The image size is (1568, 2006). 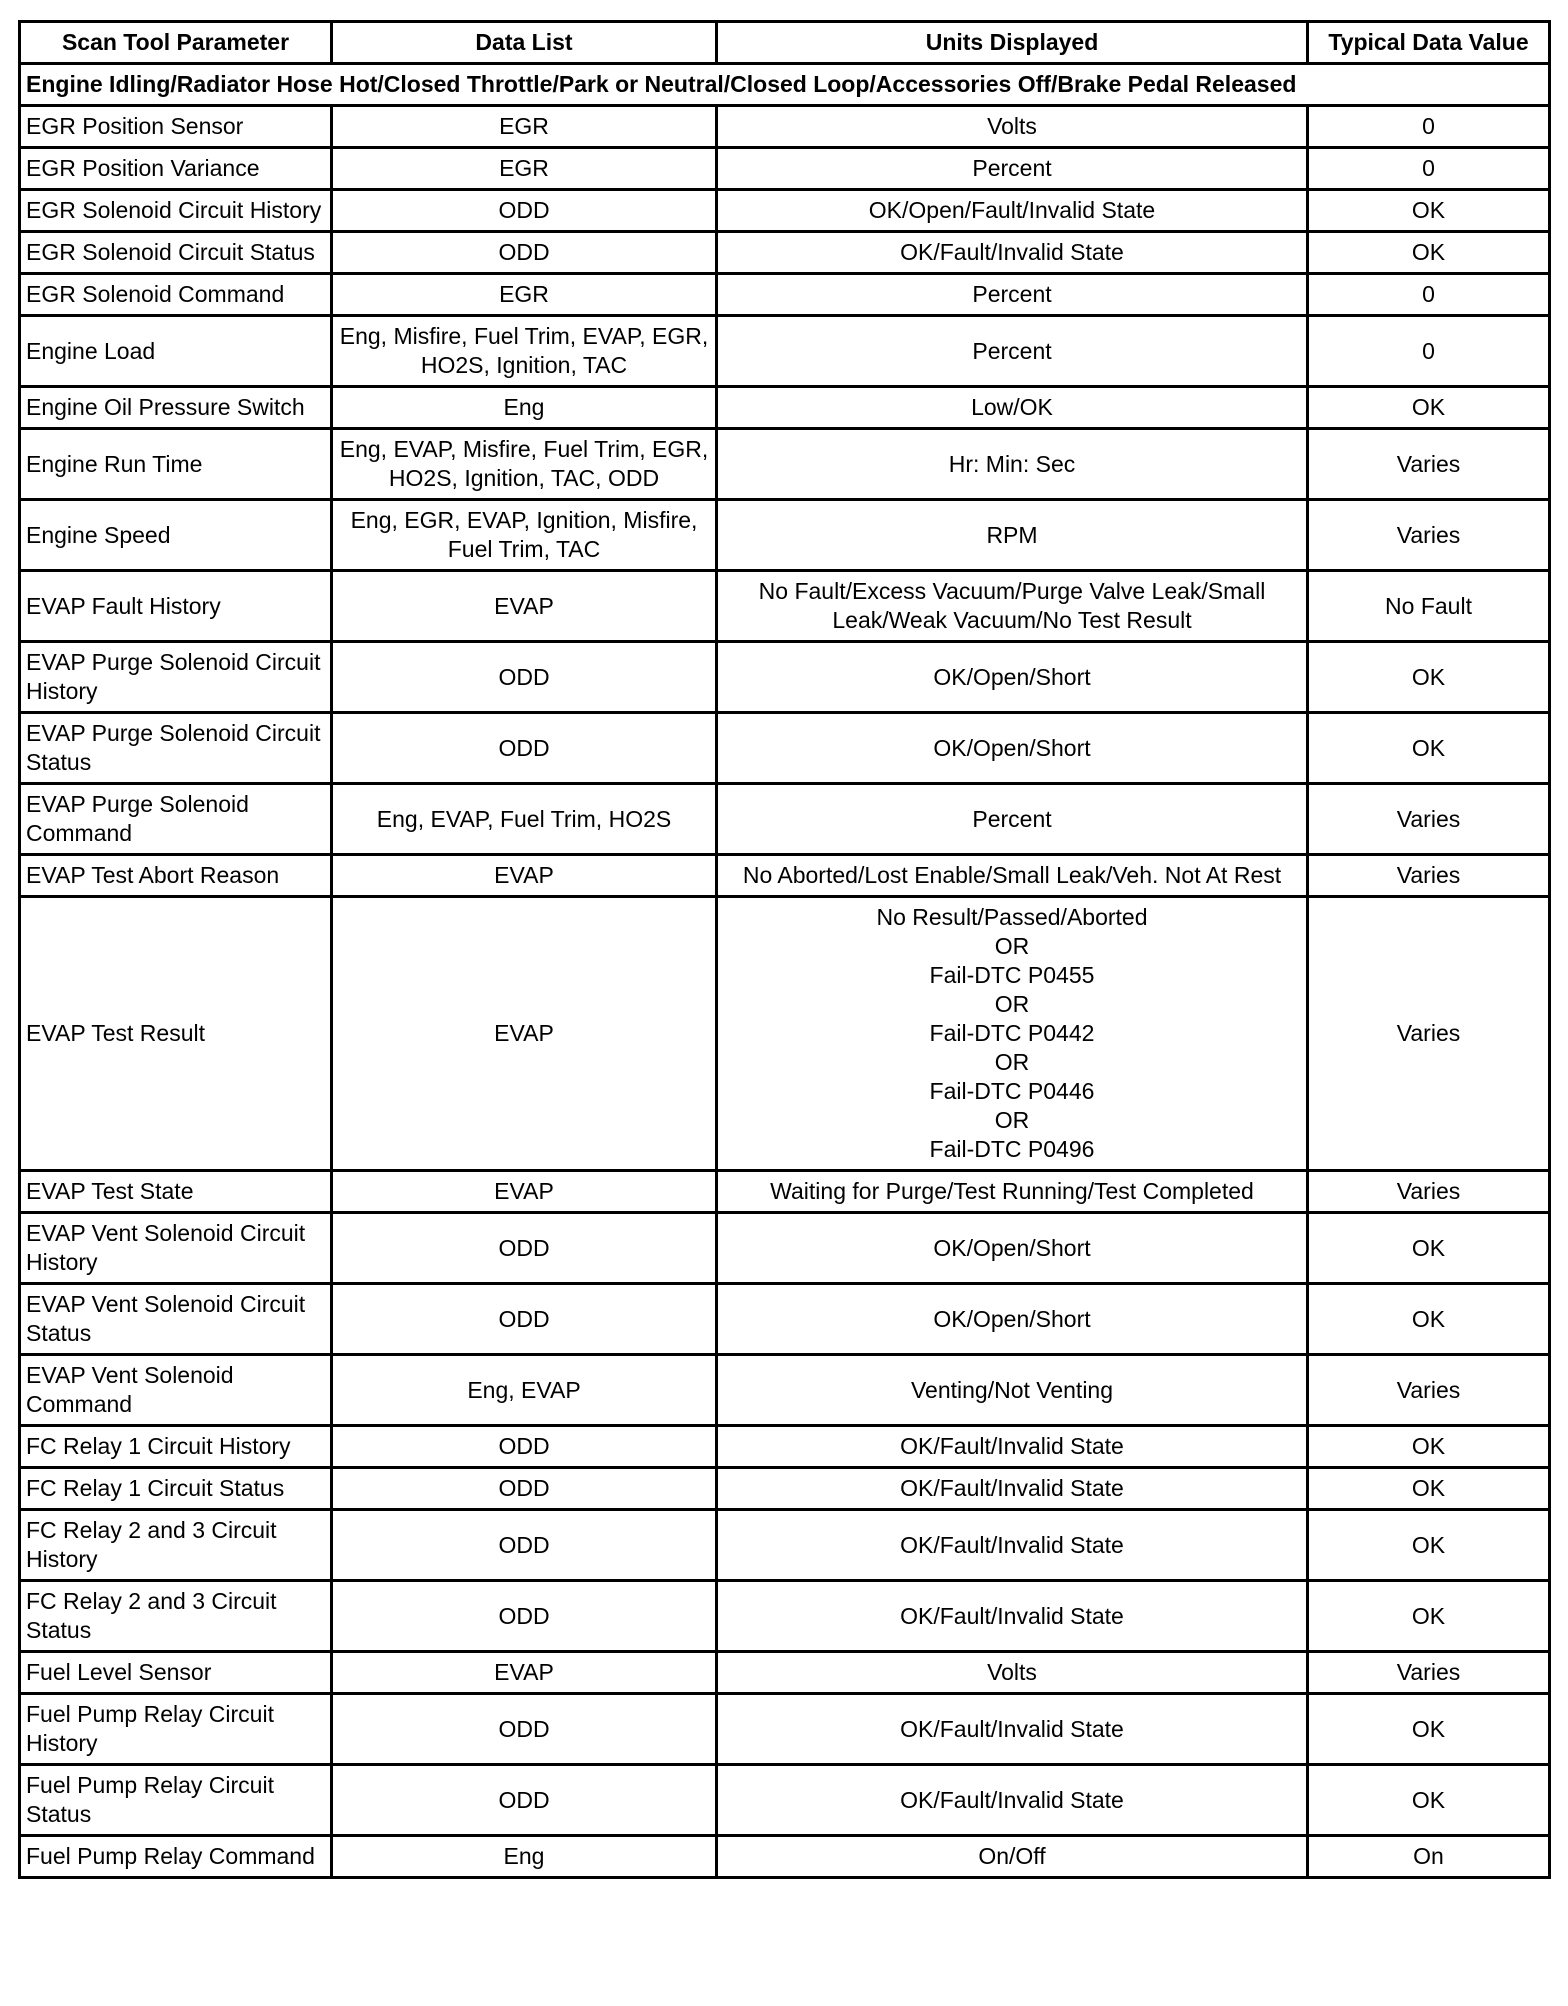 What do you see at coordinates (175, 606) in the screenshot?
I see `cell-parameter: EVAP Fault History` at bounding box center [175, 606].